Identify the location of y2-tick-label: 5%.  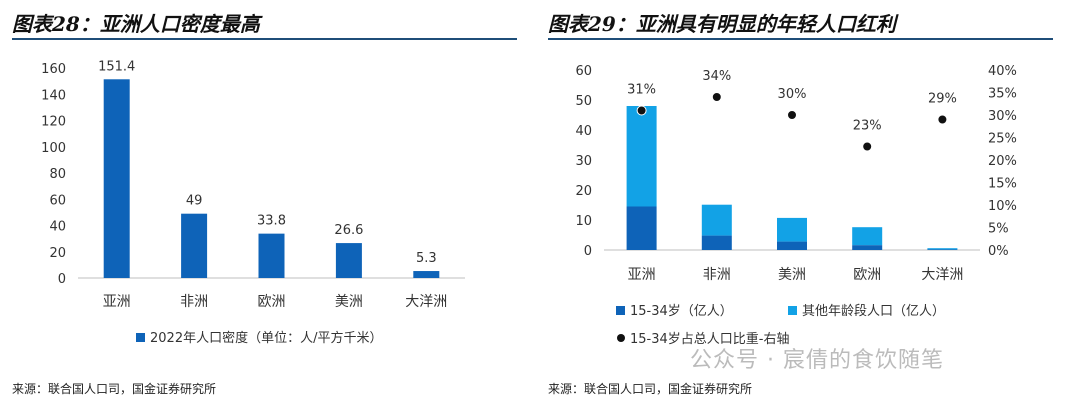
(998, 229).